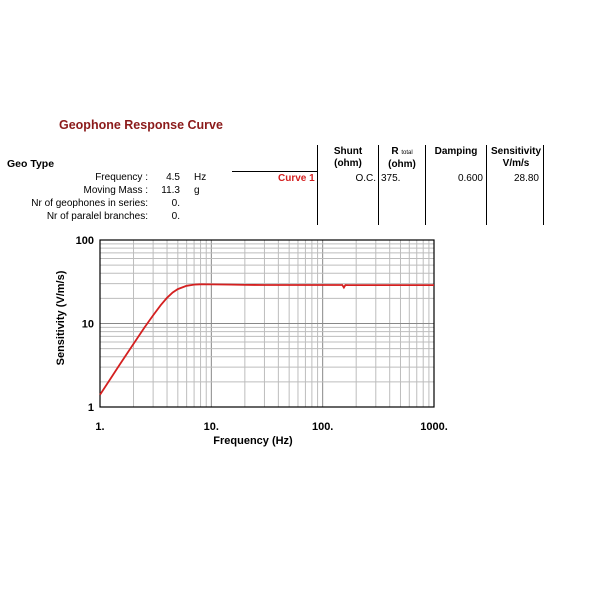 This screenshot has width=600, height=600. Describe the element at coordinates (211, 427) in the screenshot. I see `x-tick-label: 10.` at that location.